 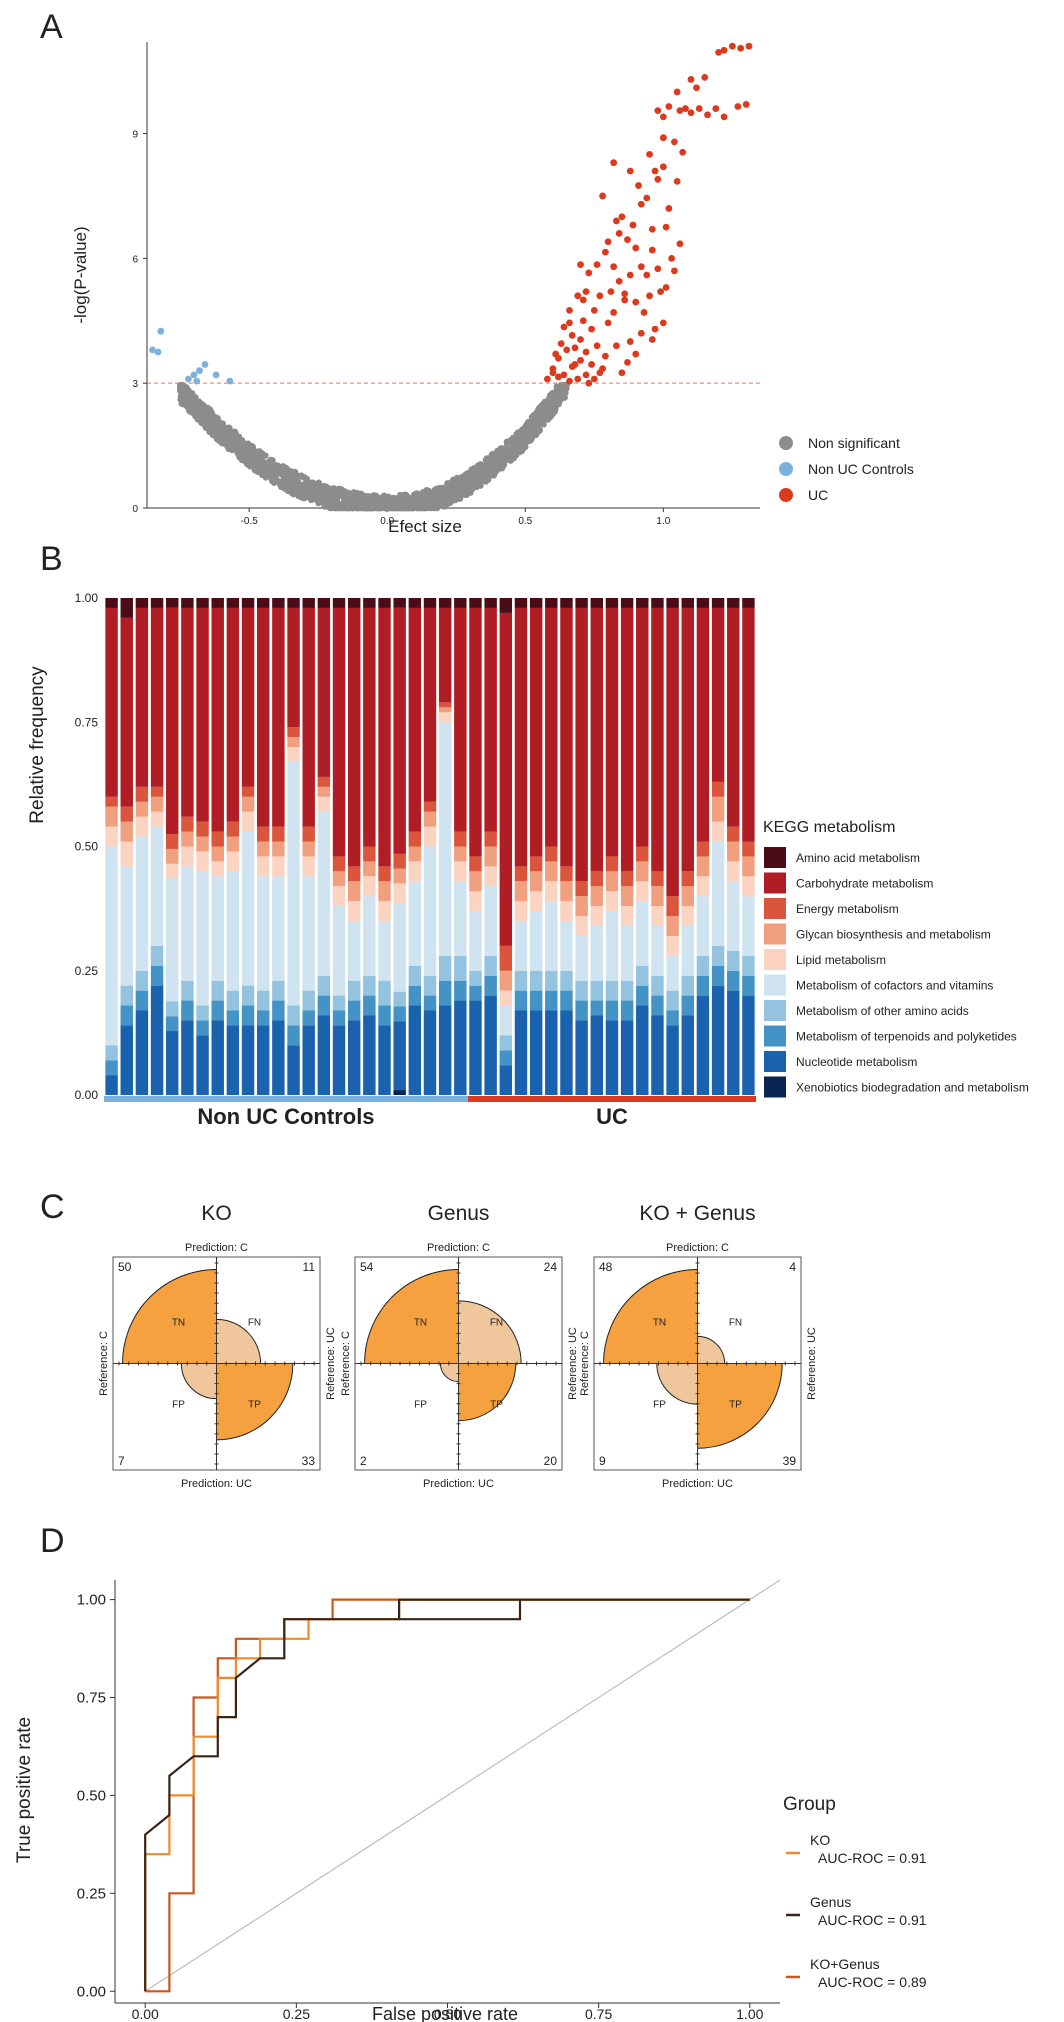 I want to click on legend-label: Lipid metabolism, so click(x=841, y=960).